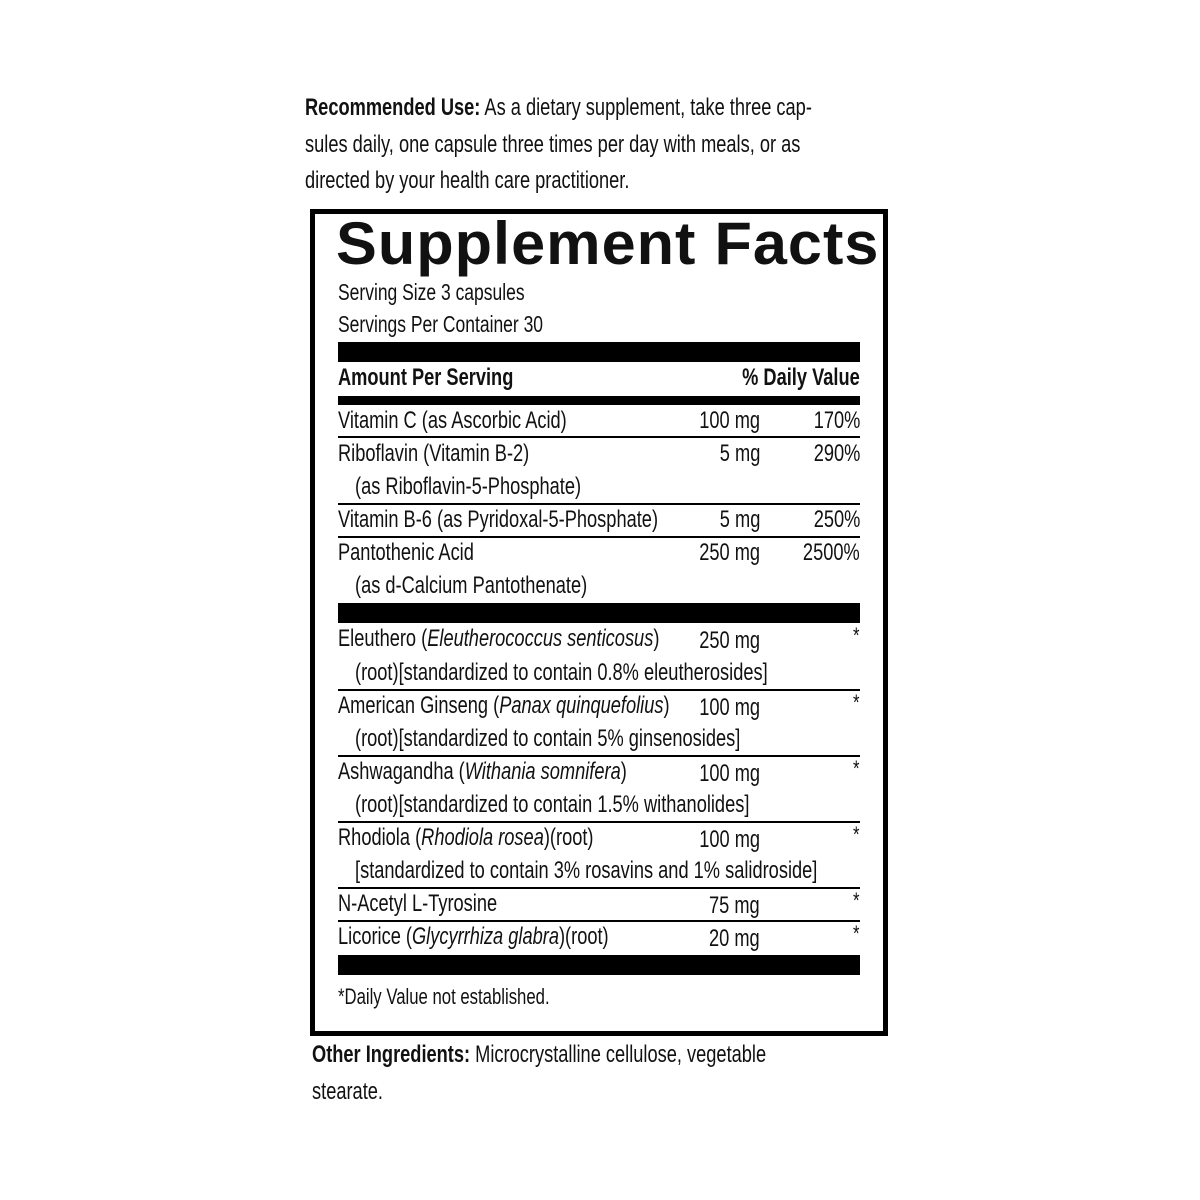  What do you see at coordinates (646, 107) in the screenshot?
I see `recommended-use-text: As a dietary supplement, take three cap-` at bounding box center [646, 107].